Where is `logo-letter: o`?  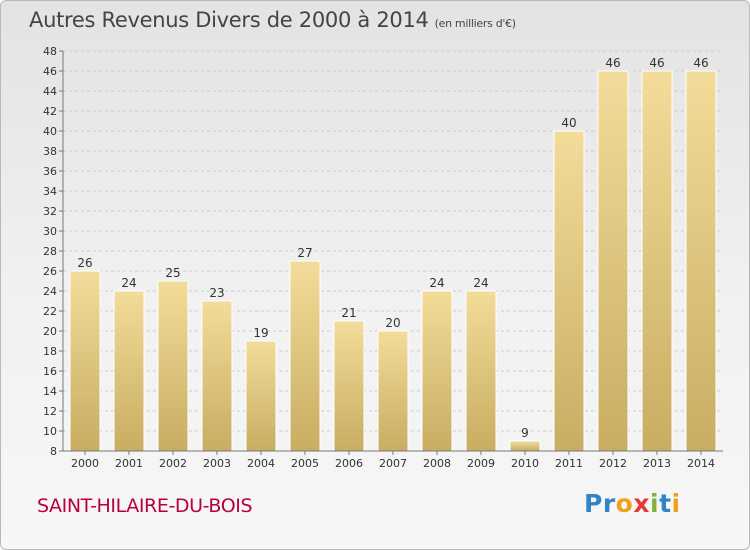
logo-letter: o is located at coordinates (624, 503).